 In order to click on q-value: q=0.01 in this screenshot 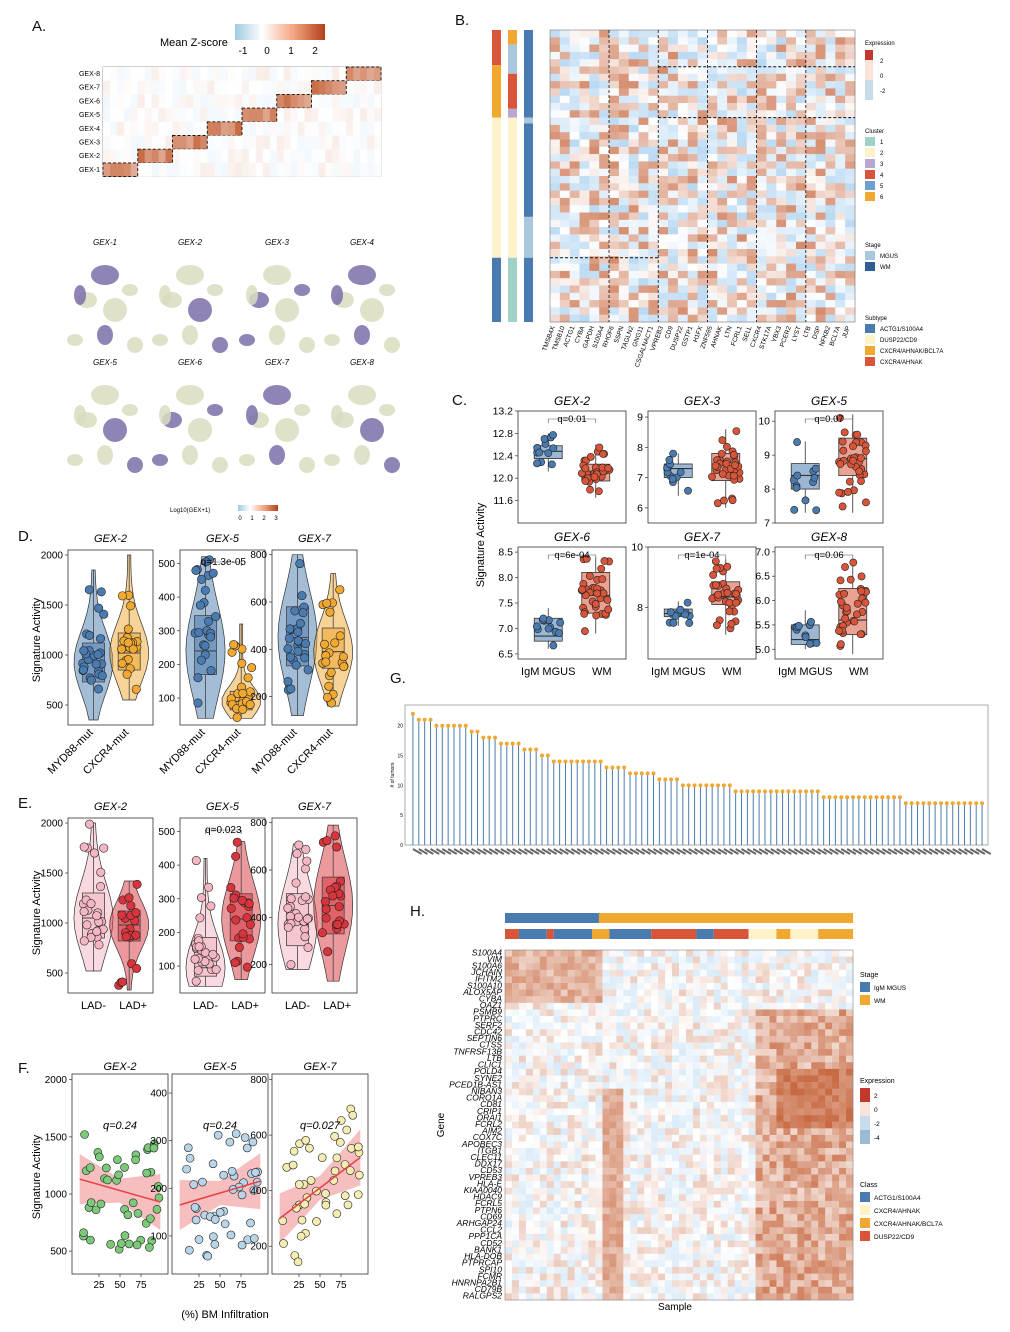, I will do `click(571, 419)`.